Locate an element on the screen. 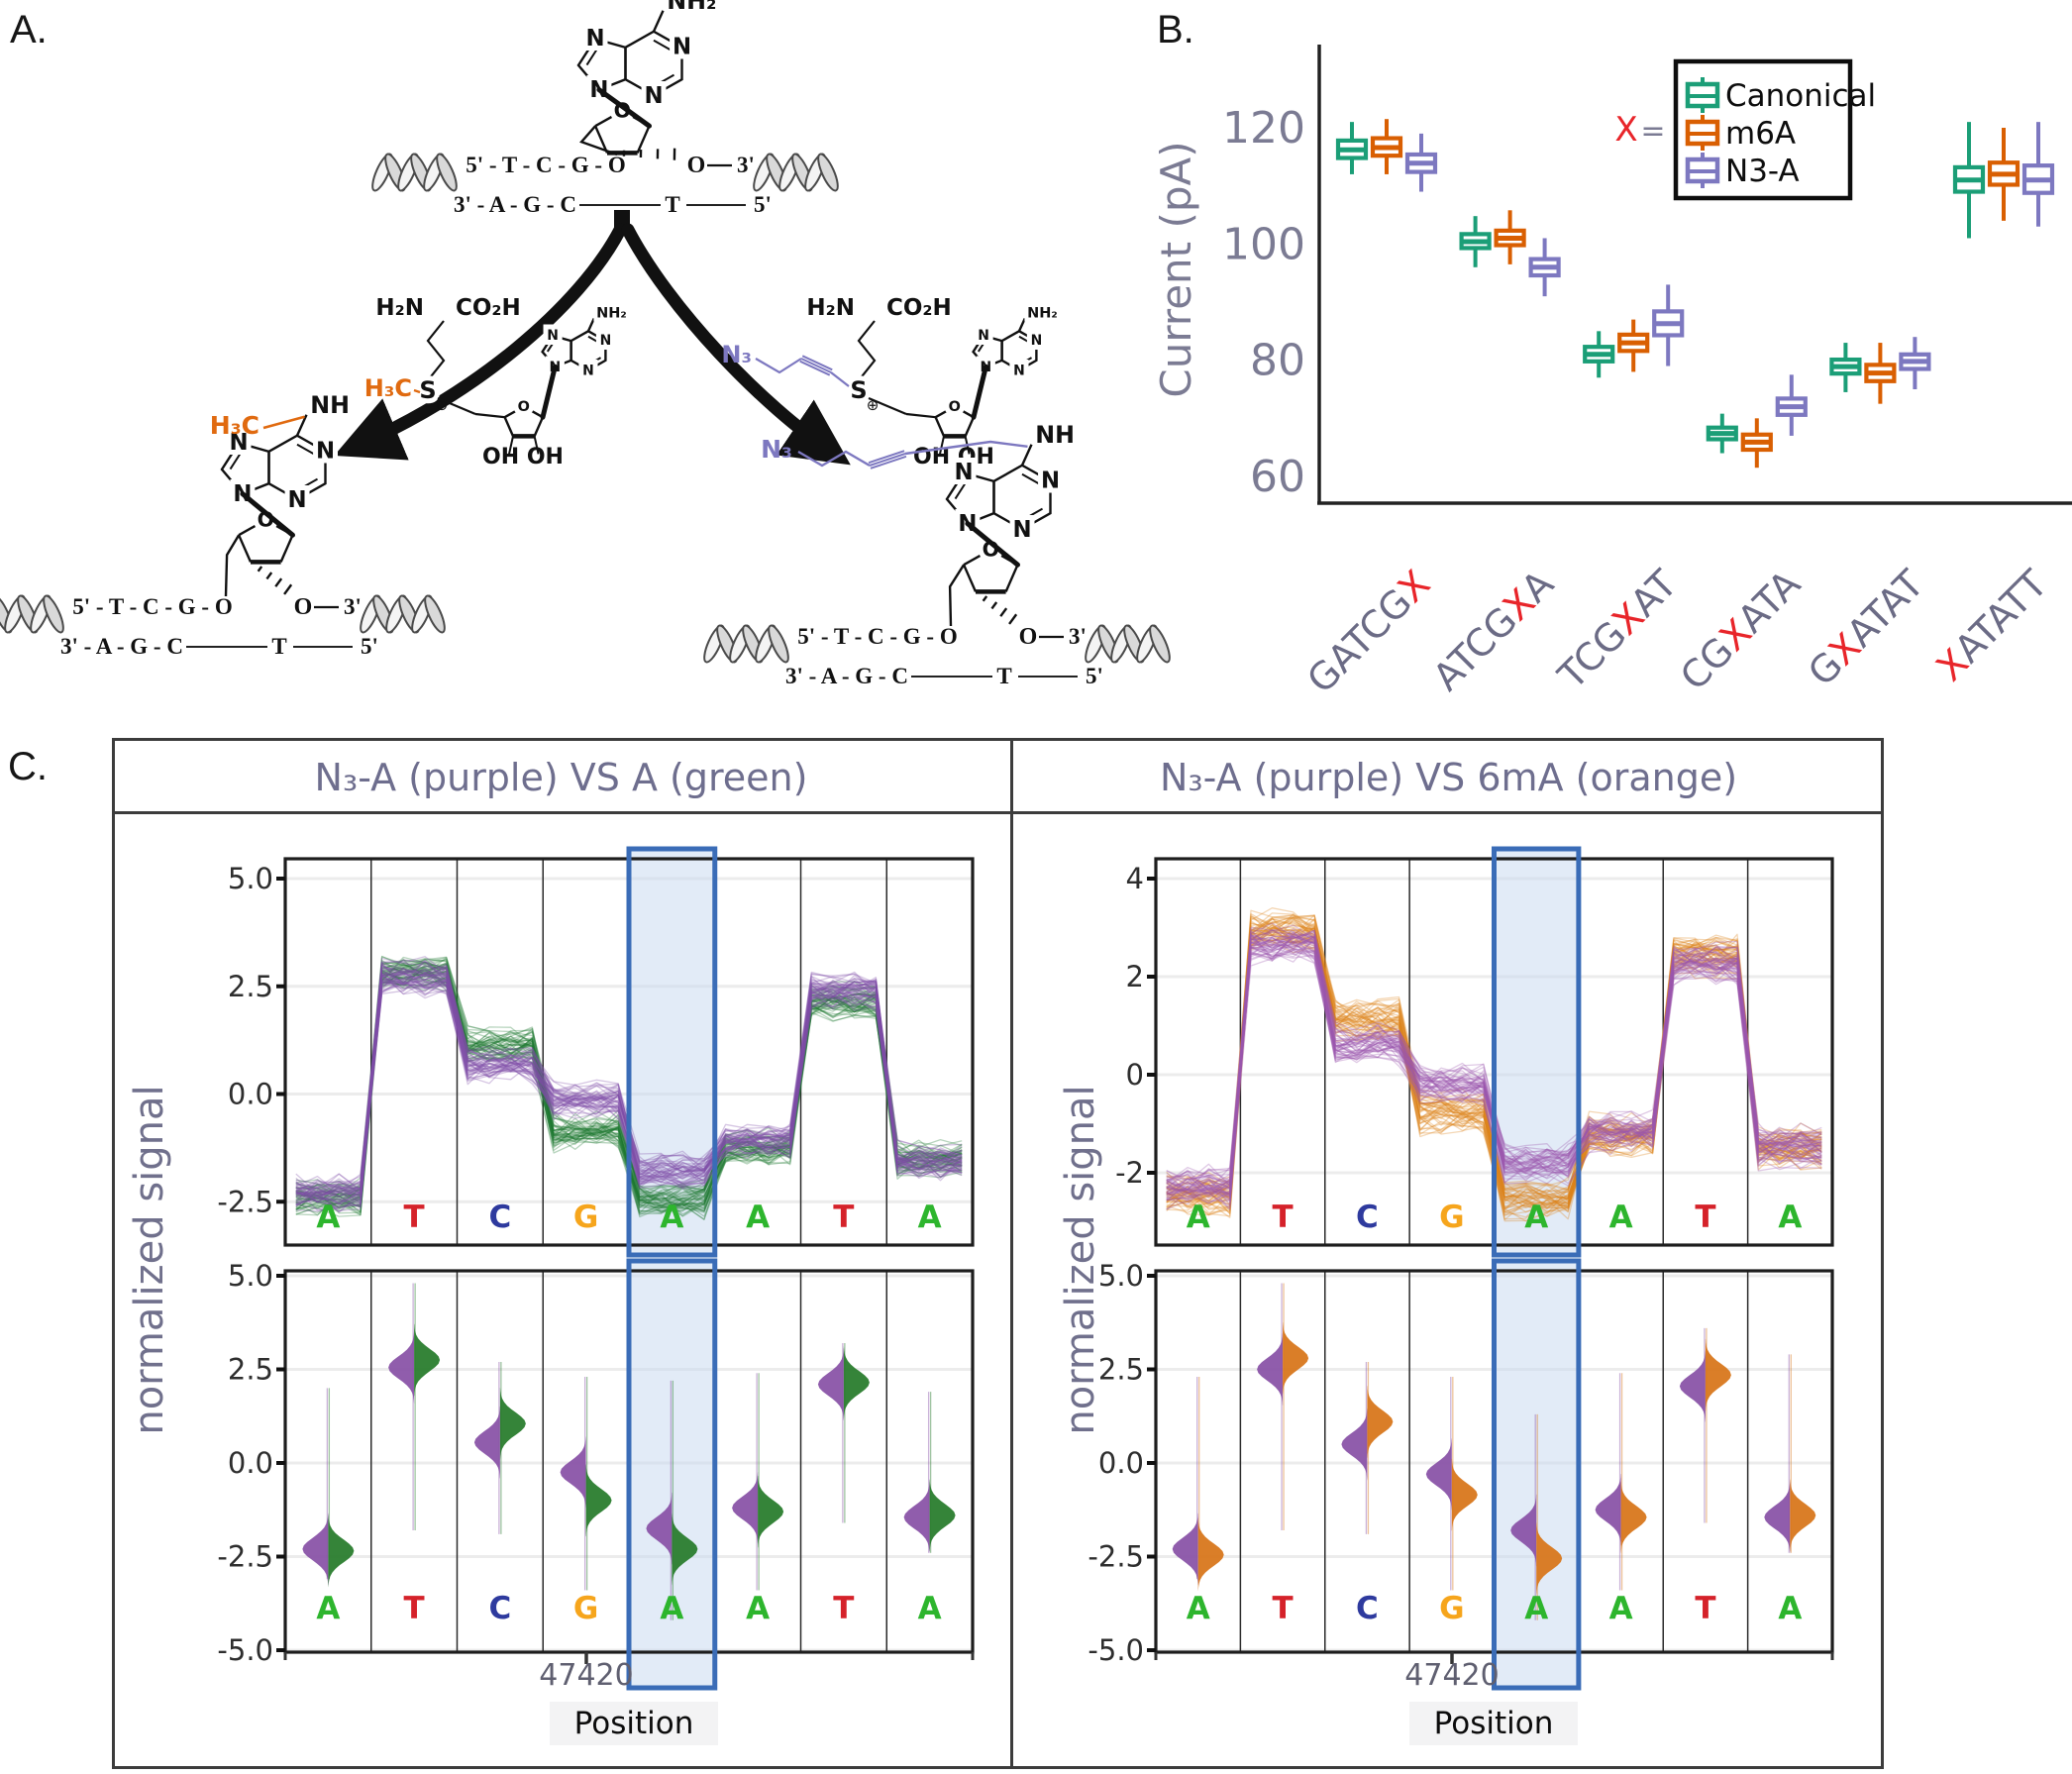 The image size is (2072, 1774). y-tick-label: 100 is located at coordinates (1263, 244).